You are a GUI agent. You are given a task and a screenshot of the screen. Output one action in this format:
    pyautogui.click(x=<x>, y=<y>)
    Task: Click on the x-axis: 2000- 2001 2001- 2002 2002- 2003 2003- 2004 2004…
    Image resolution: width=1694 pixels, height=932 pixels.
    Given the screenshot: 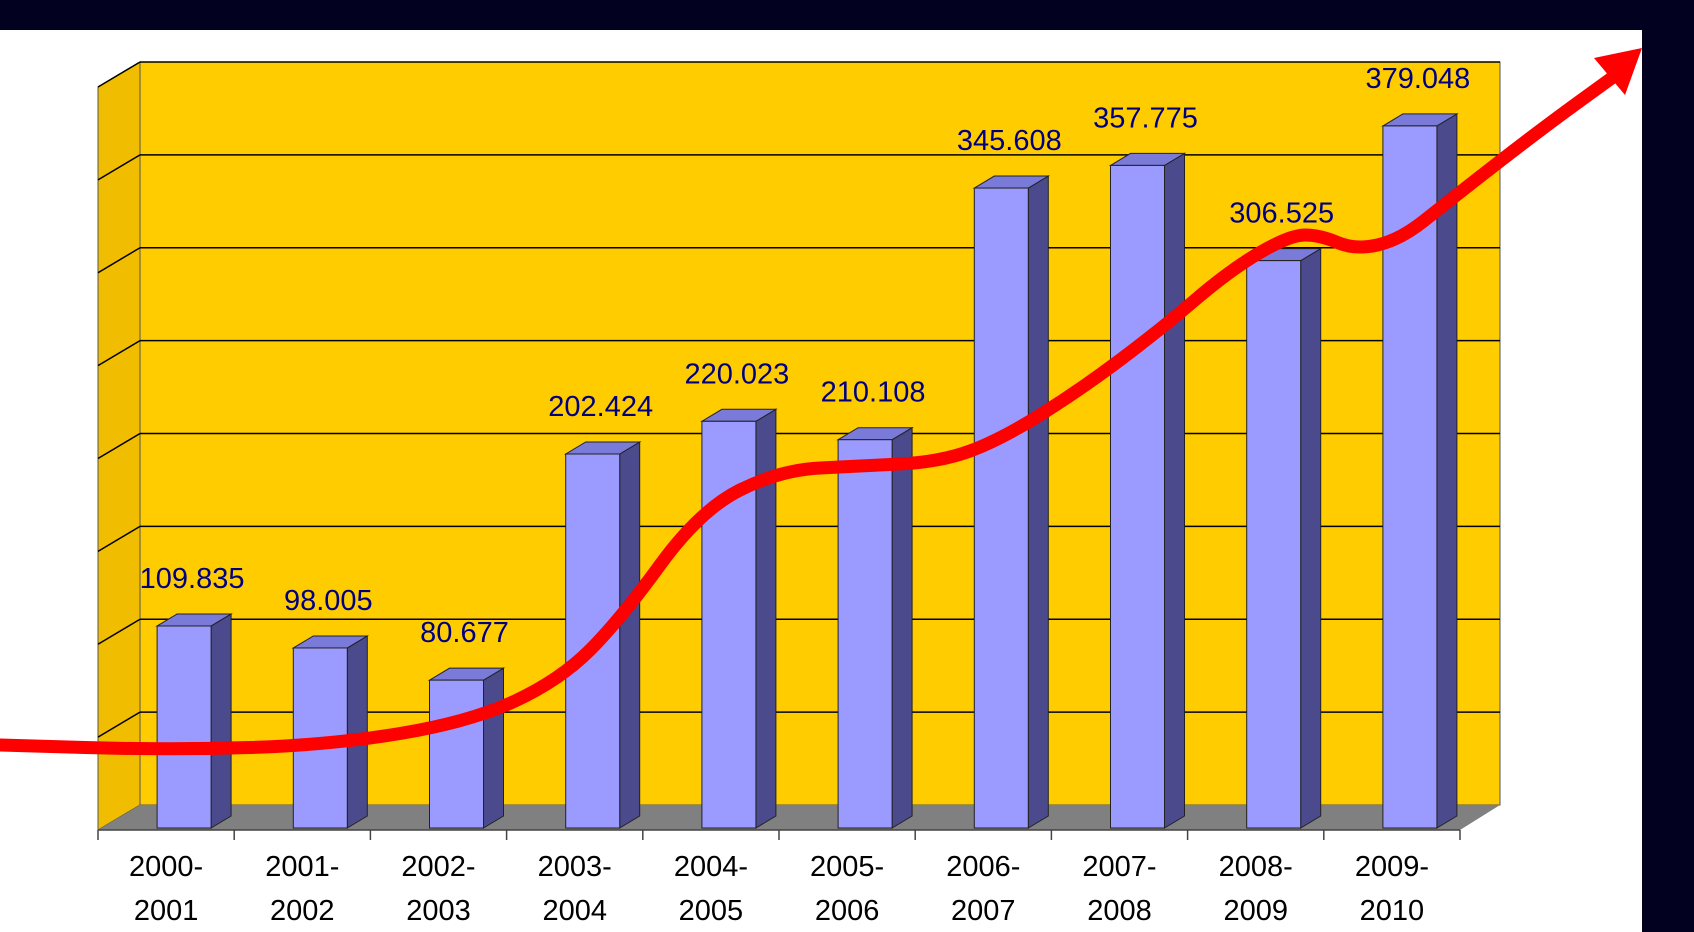 What is the action you would take?
    pyautogui.click(x=779, y=878)
    